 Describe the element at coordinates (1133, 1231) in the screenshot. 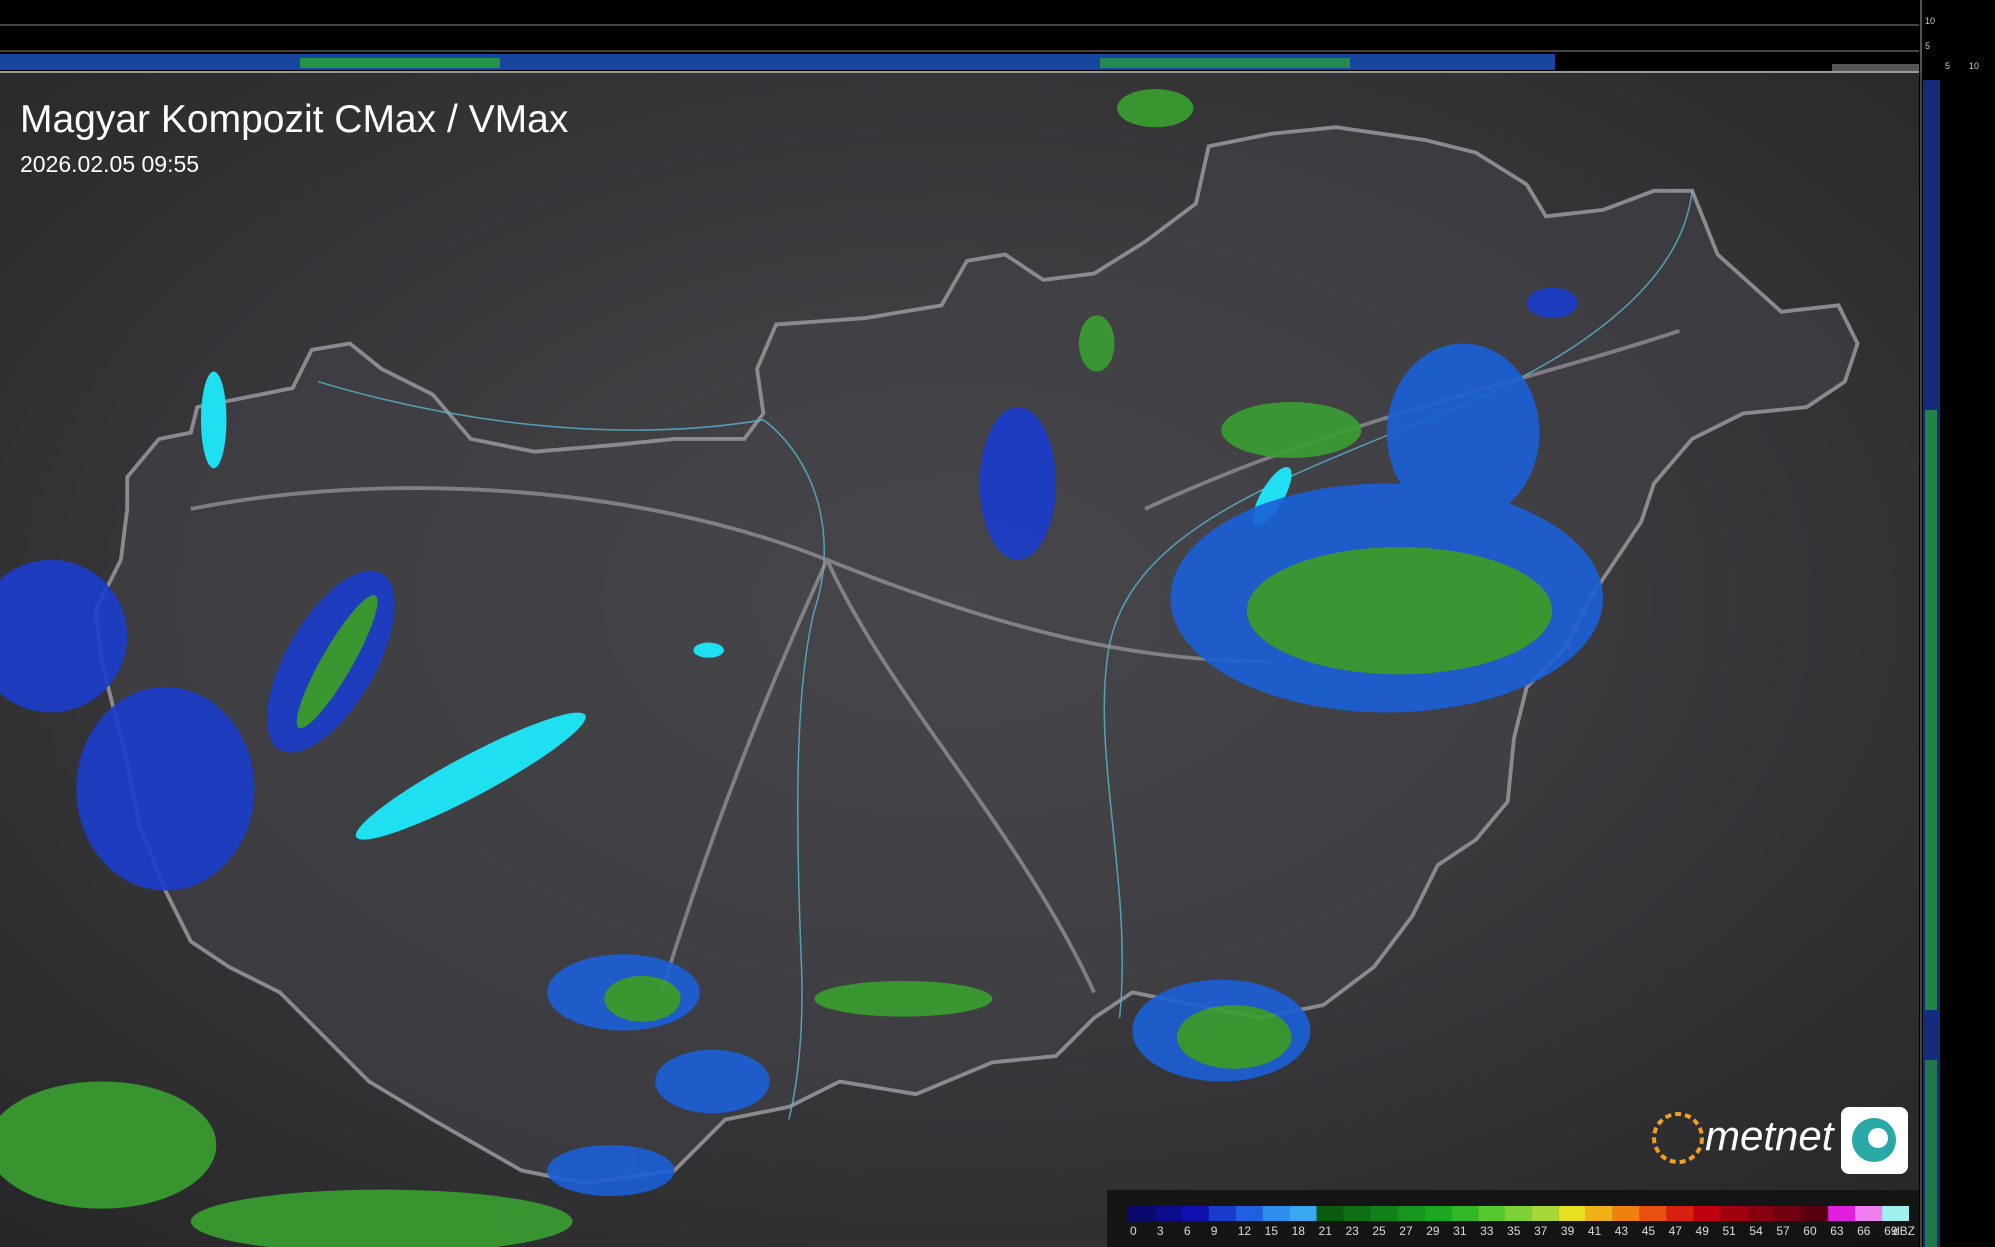

I see `legend-label: 0` at that location.